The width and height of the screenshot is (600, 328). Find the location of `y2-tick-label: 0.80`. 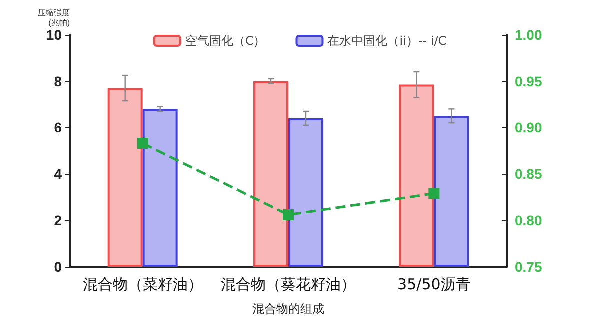

y2-tick-label: 0.80 is located at coordinates (528, 220).